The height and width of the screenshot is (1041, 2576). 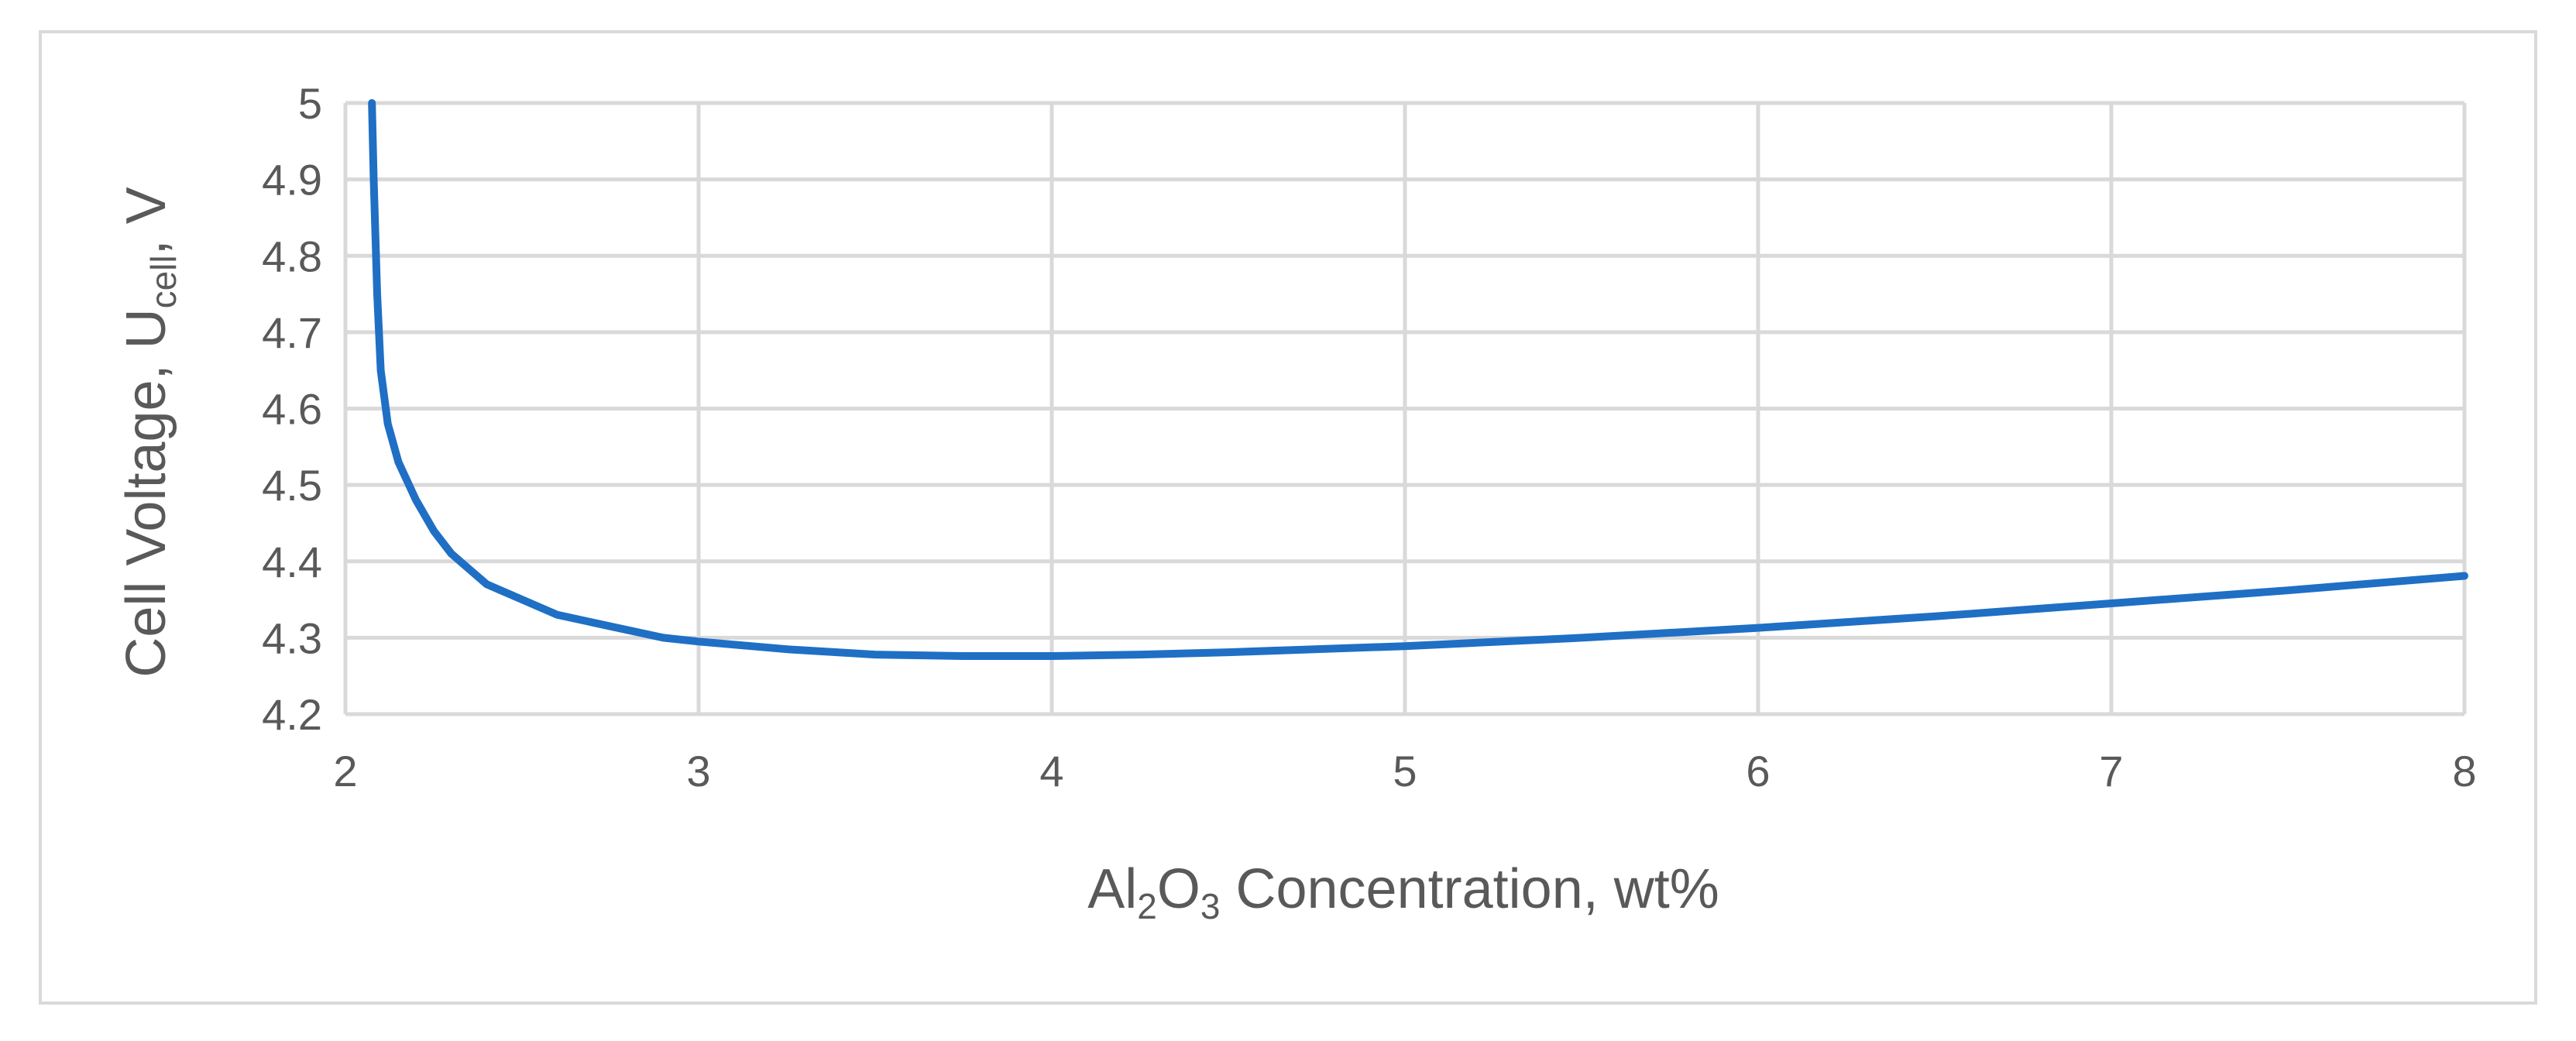 I want to click on y-tick-label: 4.3, so click(x=292, y=637).